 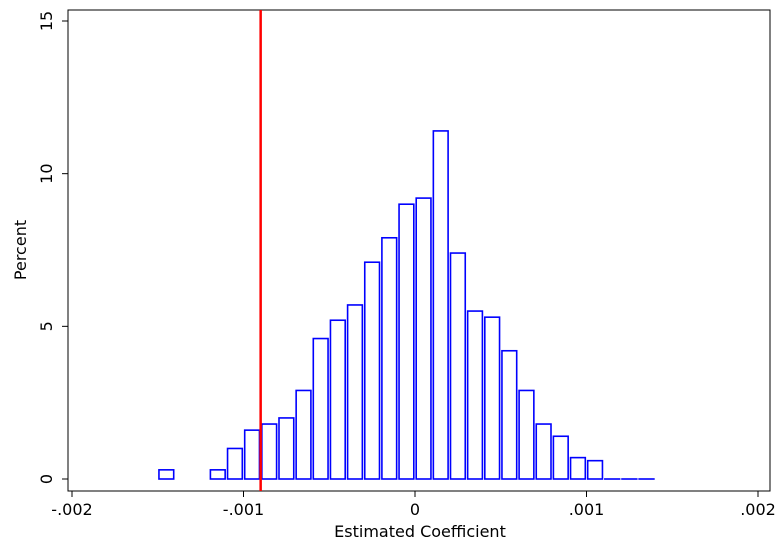 What do you see at coordinates (46, 479) in the screenshot?
I see `y-tick-label: 0` at bounding box center [46, 479].